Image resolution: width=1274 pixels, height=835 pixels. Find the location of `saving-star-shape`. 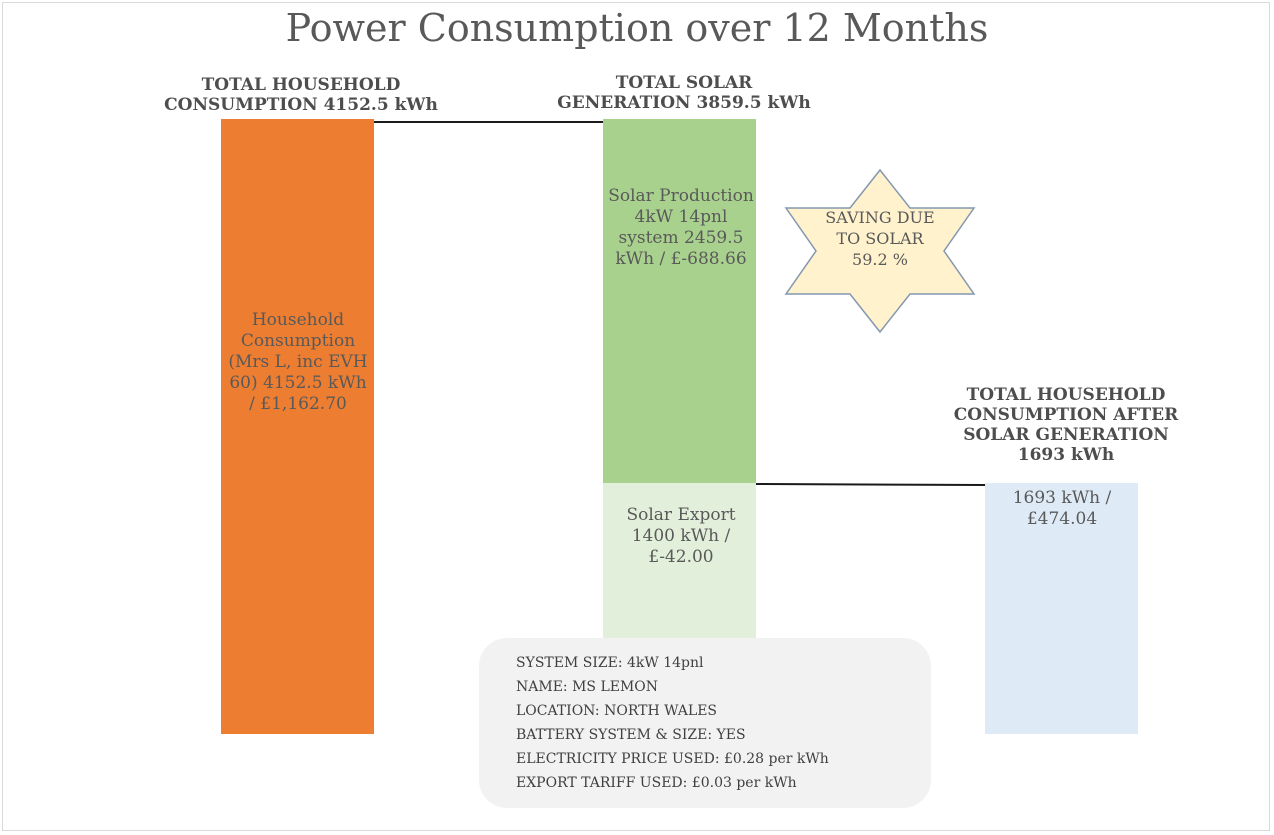

saving-star-shape is located at coordinates (880, 251).